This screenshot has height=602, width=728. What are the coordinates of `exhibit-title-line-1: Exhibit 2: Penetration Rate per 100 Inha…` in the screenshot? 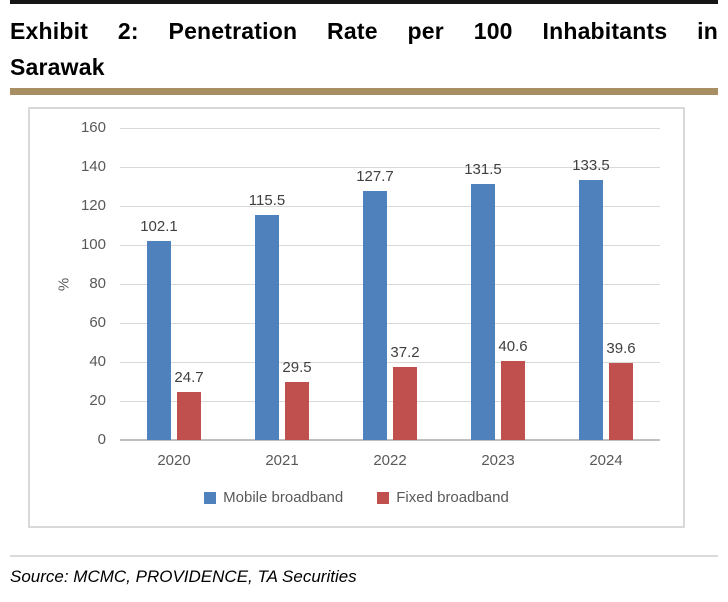 It's located at (364, 31).